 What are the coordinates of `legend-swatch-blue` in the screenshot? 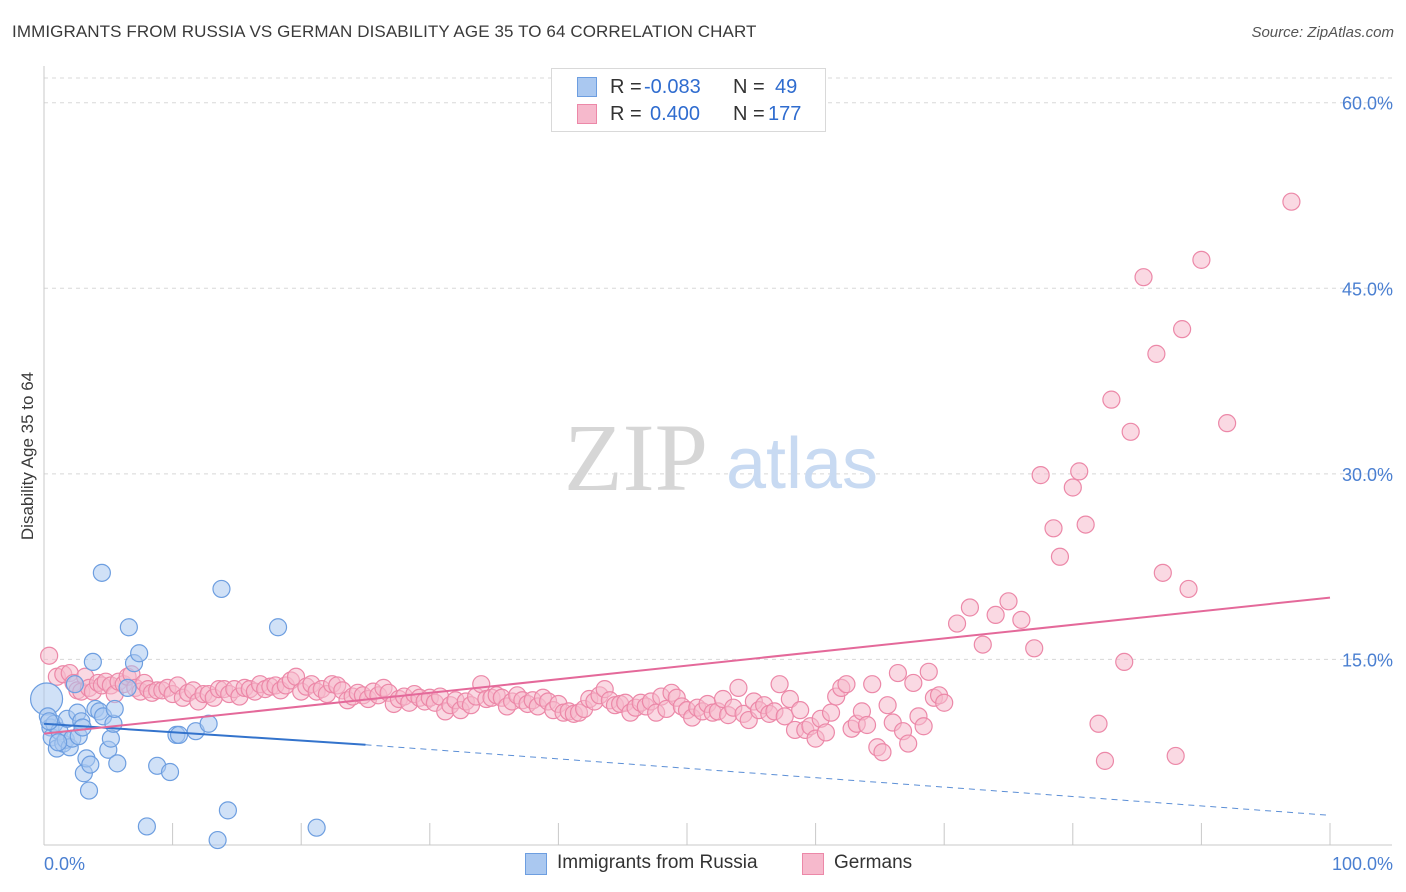 It's located at (587, 87).